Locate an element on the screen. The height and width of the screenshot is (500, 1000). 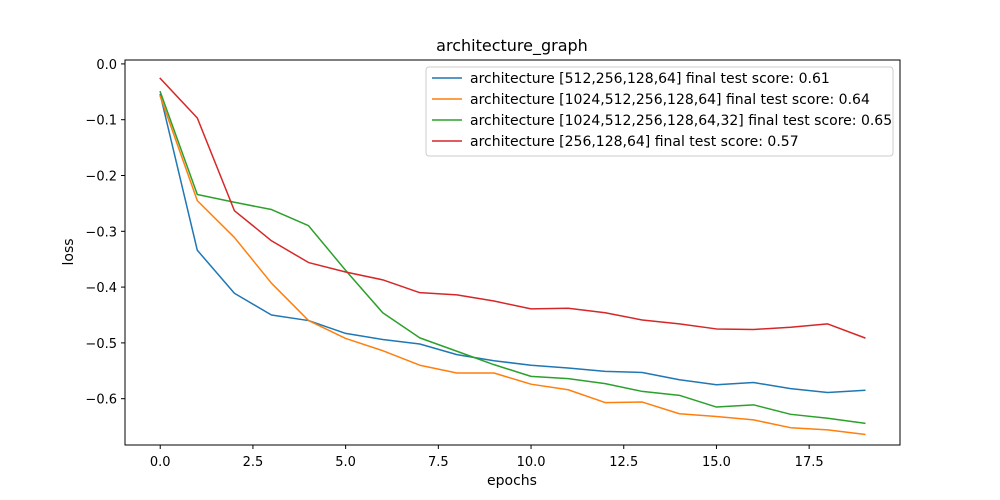
y-tick-label: −0.6 is located at coordinates (101, 400).